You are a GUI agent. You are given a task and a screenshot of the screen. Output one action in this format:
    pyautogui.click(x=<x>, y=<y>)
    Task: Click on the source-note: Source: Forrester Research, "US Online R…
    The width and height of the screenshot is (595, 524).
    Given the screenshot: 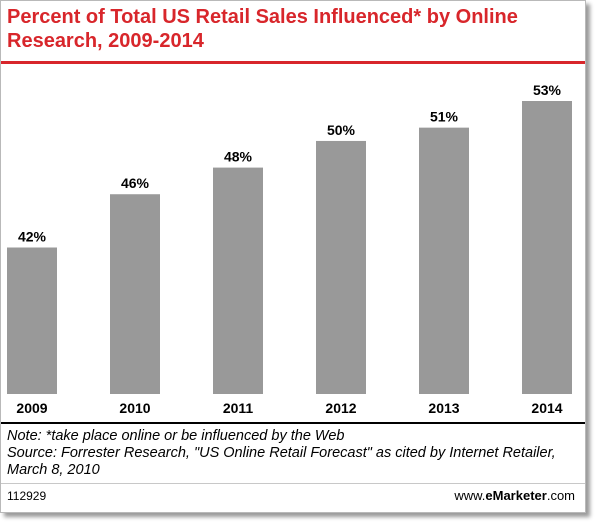 What is the action you would take?
    pyautogui.click(x=281, y=461)
    